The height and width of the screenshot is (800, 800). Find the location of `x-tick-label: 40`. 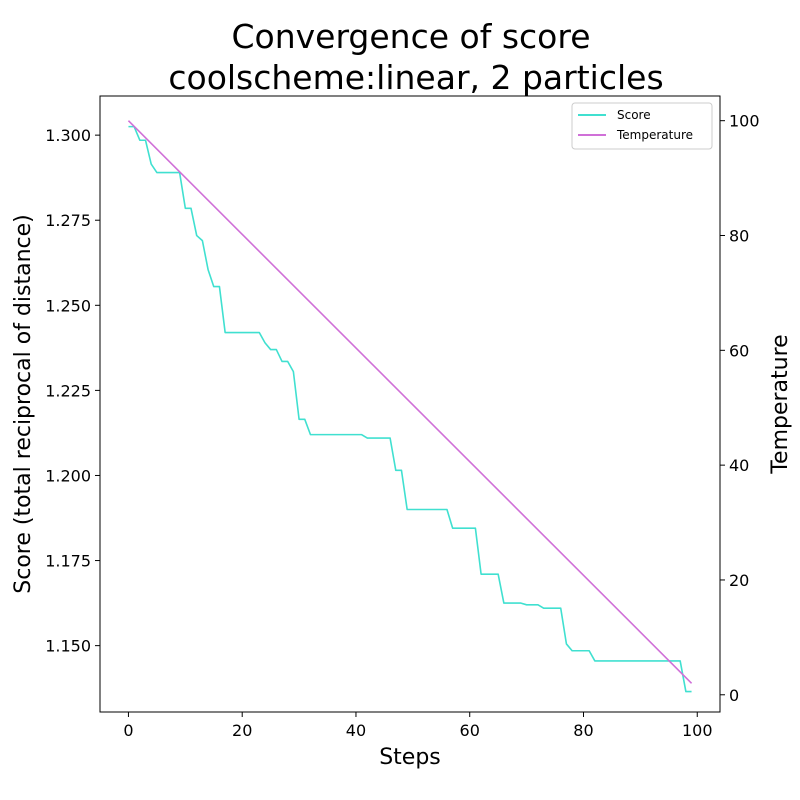

x-tick-label: 40 is located at coordinates (356, 730).